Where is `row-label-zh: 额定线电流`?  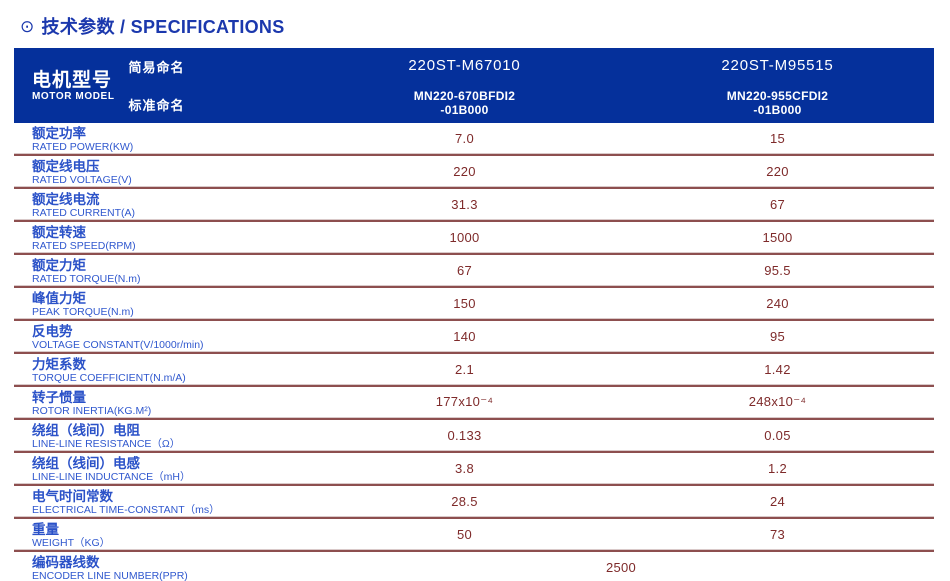 row-label-zh: 额定线电流 is located at coordinates (66, 199).